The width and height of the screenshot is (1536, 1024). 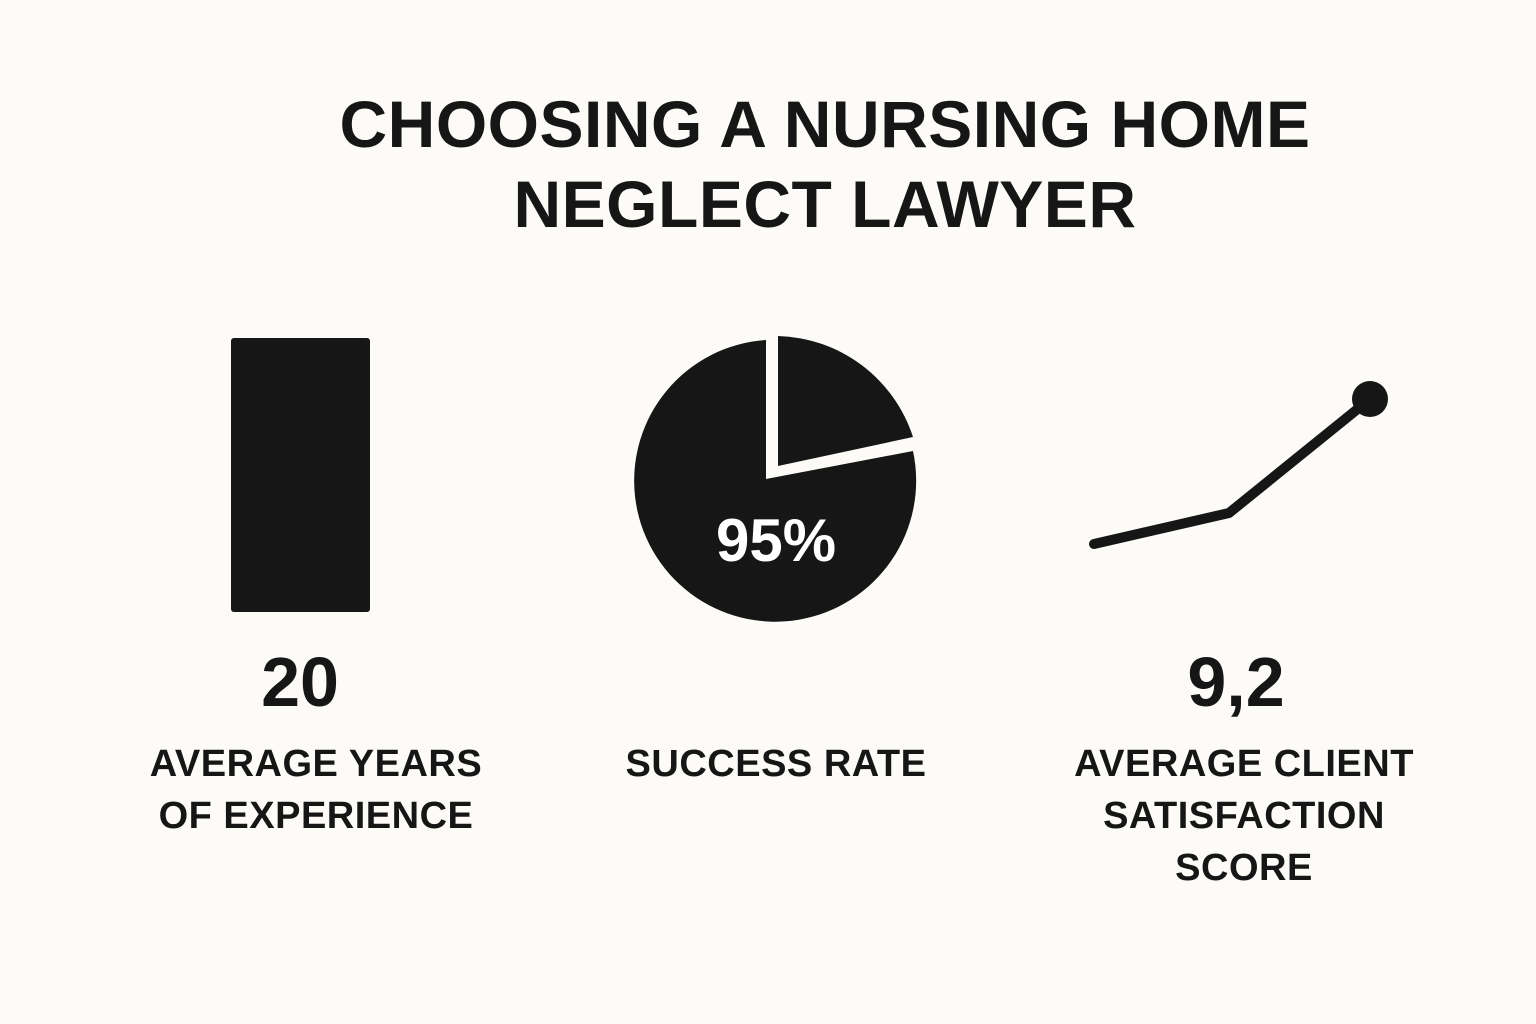 I want to click on satisfaction-caption-line-3: SCORE, so click(x=1244, y=868).